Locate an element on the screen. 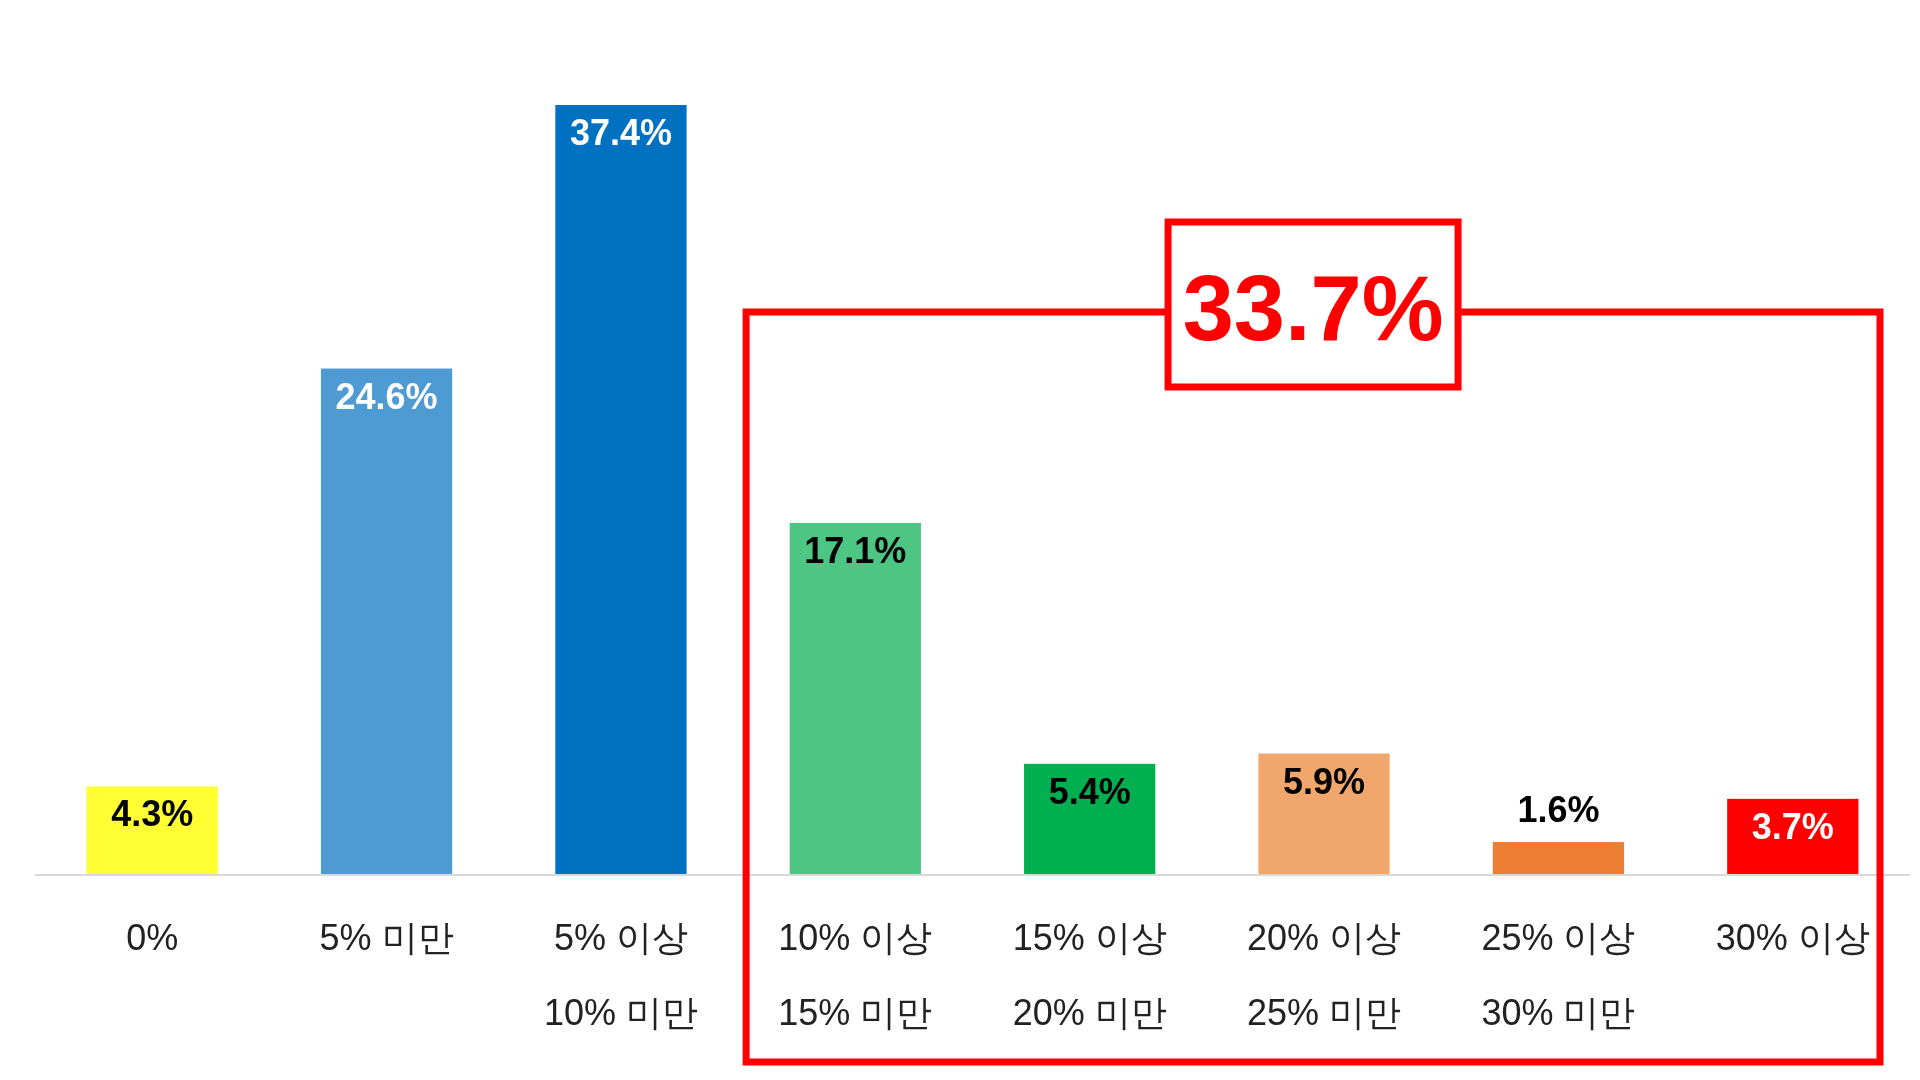 The height and width of the screenshot is (1080, 1920). annotation: 33.7% is located at coordinates (1313, 308).